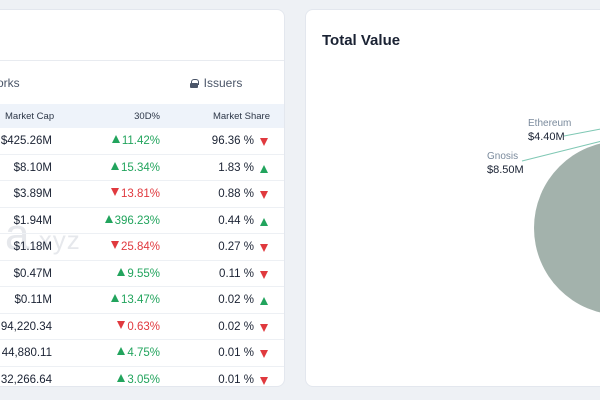  What do you see at coordinates (236, 247) in the screenshot?
I see `cell-market-share: 0.27 %` at bounding box center [236, 247].